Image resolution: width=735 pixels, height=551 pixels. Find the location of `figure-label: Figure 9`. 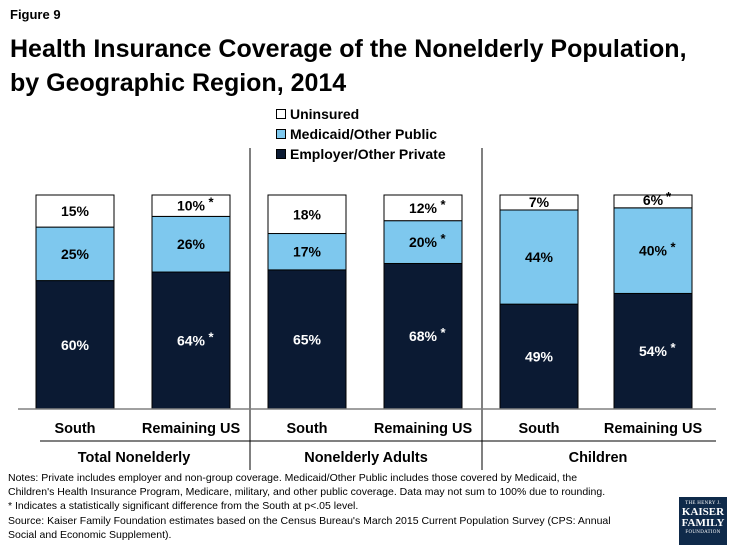

figure-label: Figure 9 is located at coordinates (35, 14).